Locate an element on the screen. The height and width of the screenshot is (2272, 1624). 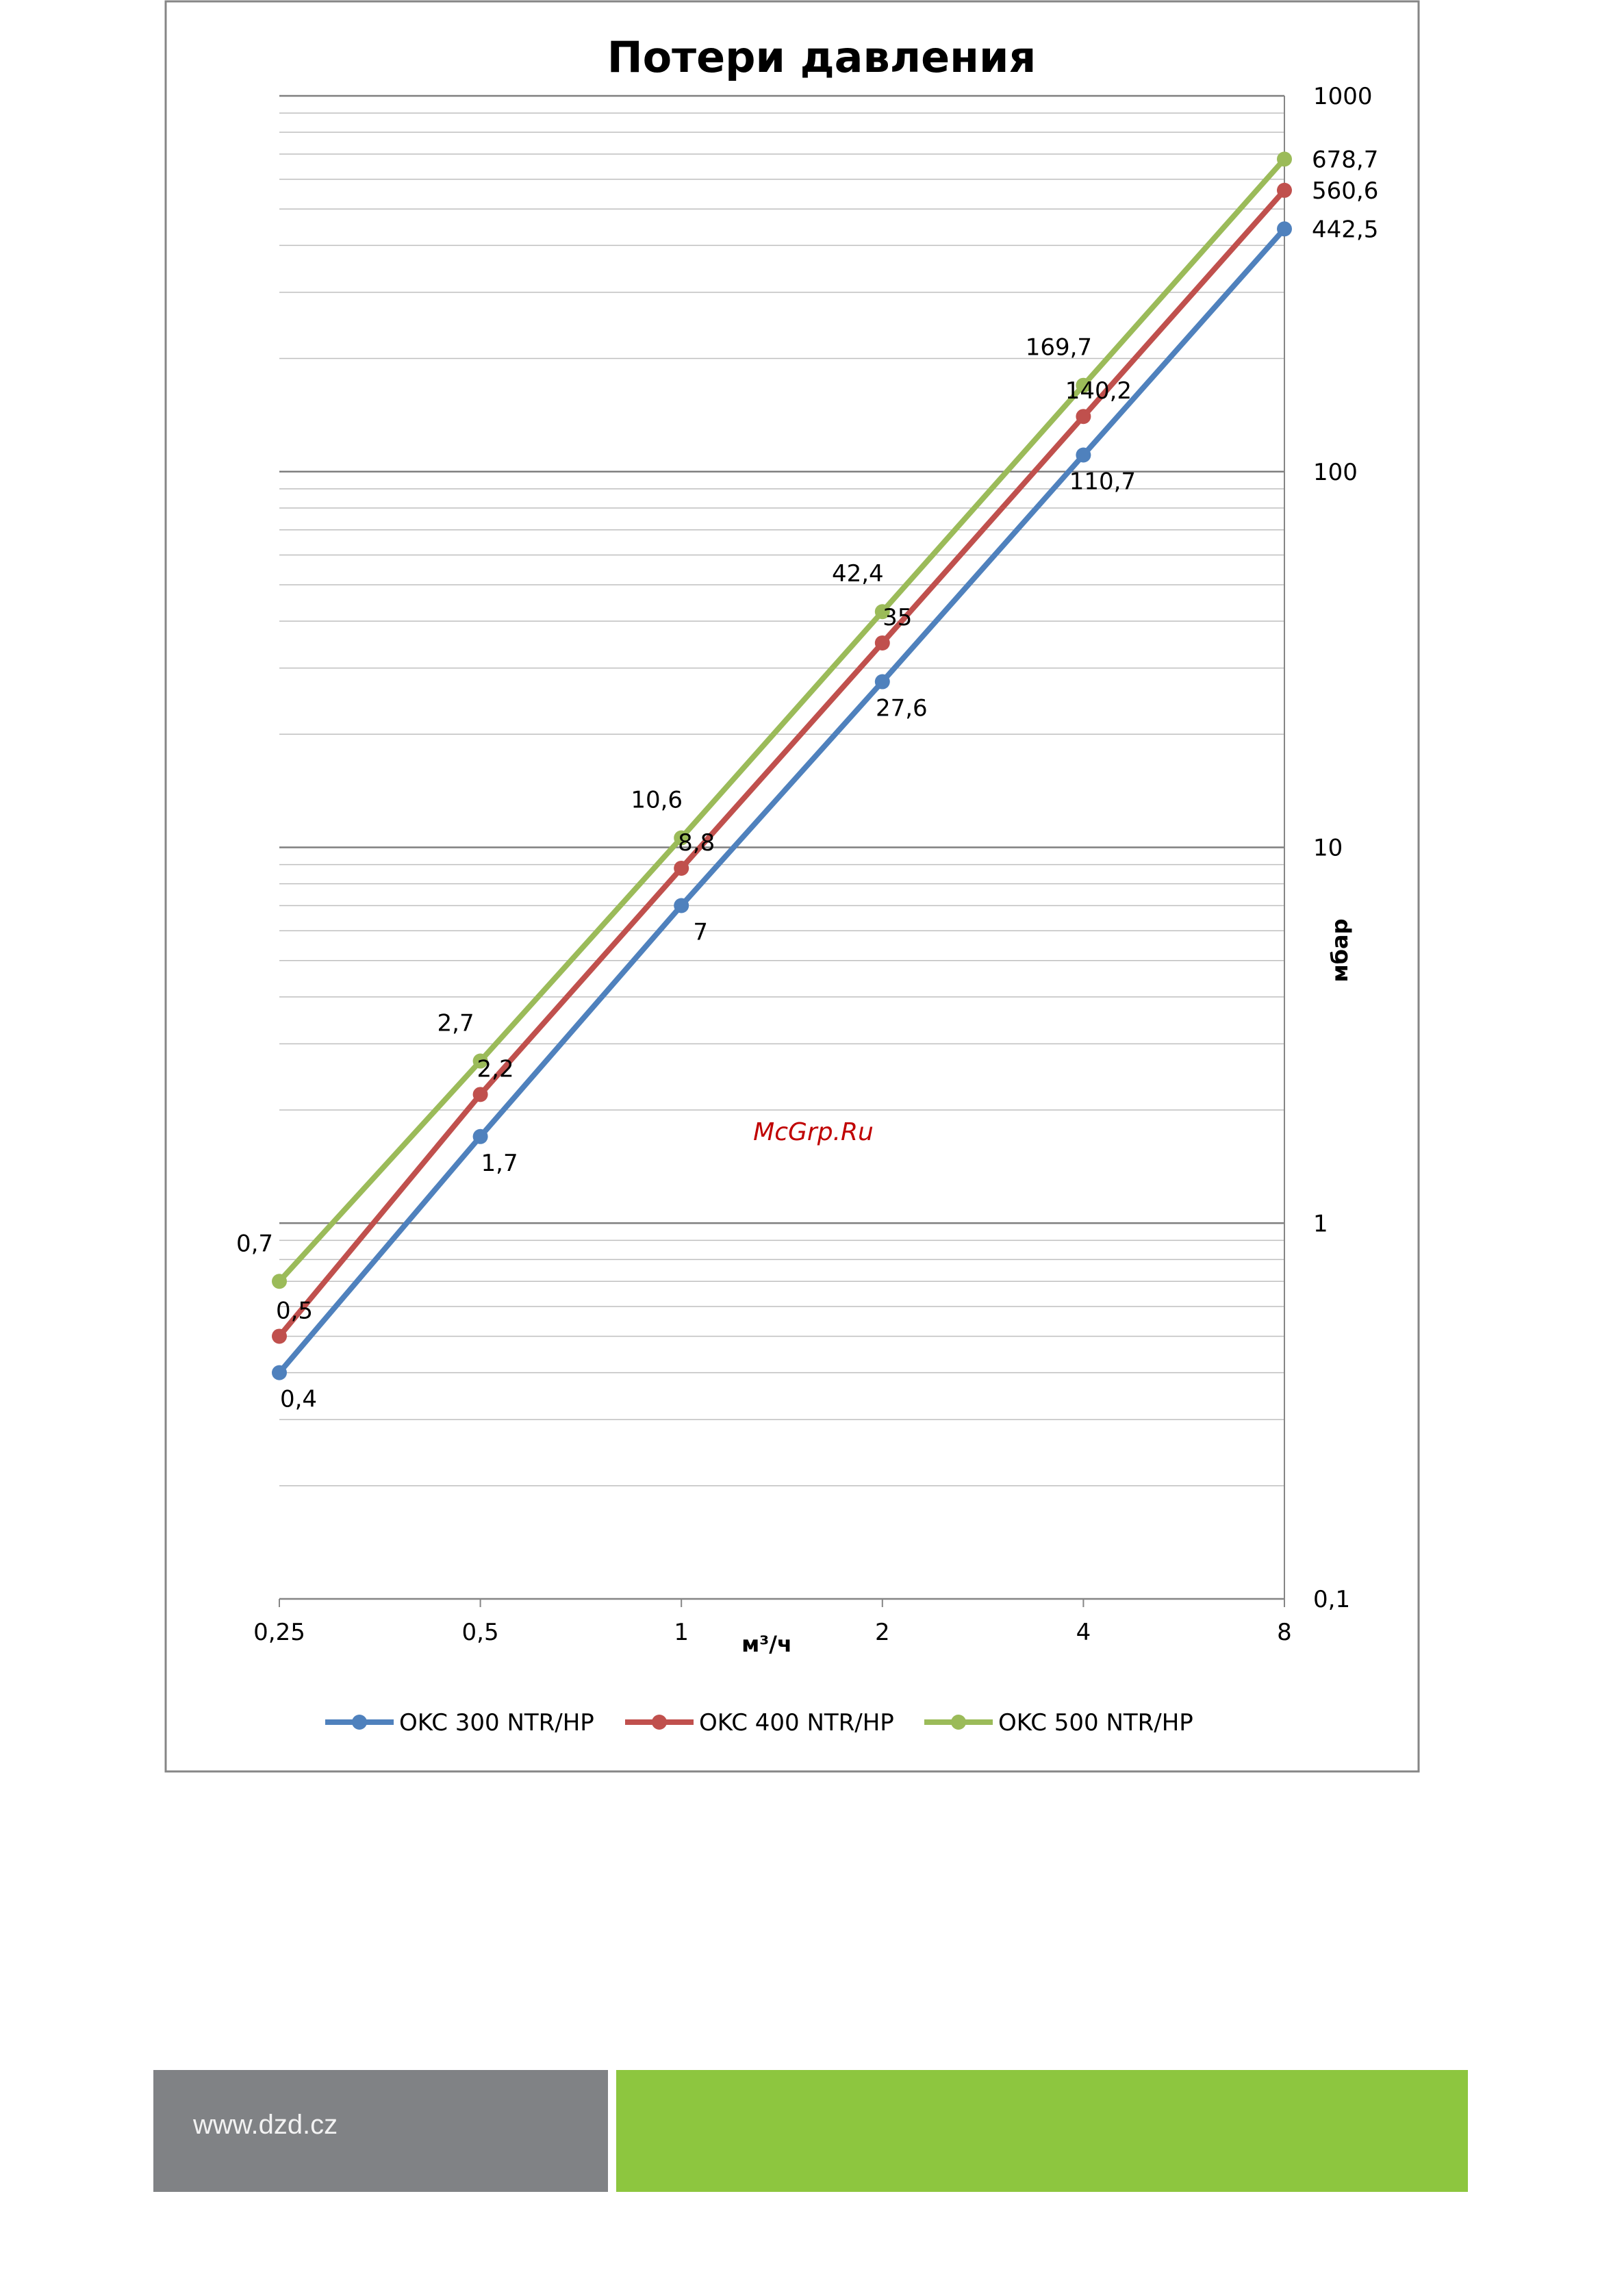
data-label: 0,4 is located at coordinates (298, 1399).